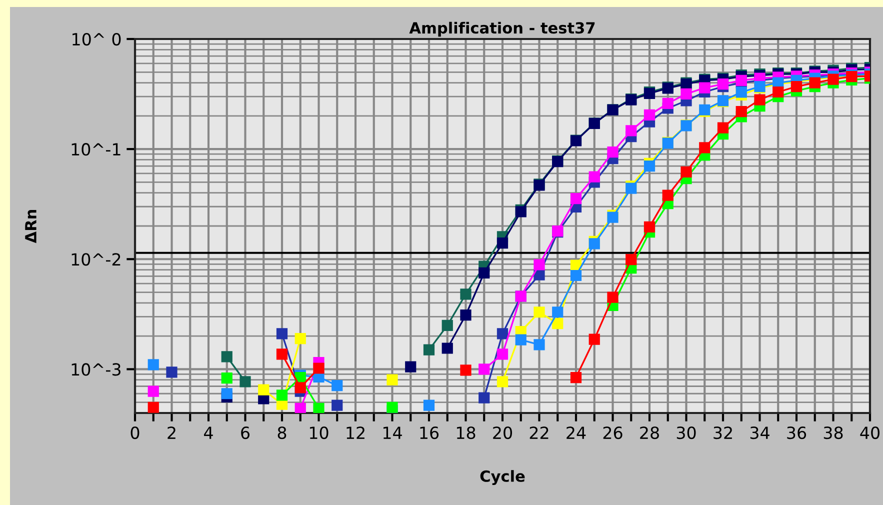  I want to click on x-tick-label: 30, so click(686, 433).